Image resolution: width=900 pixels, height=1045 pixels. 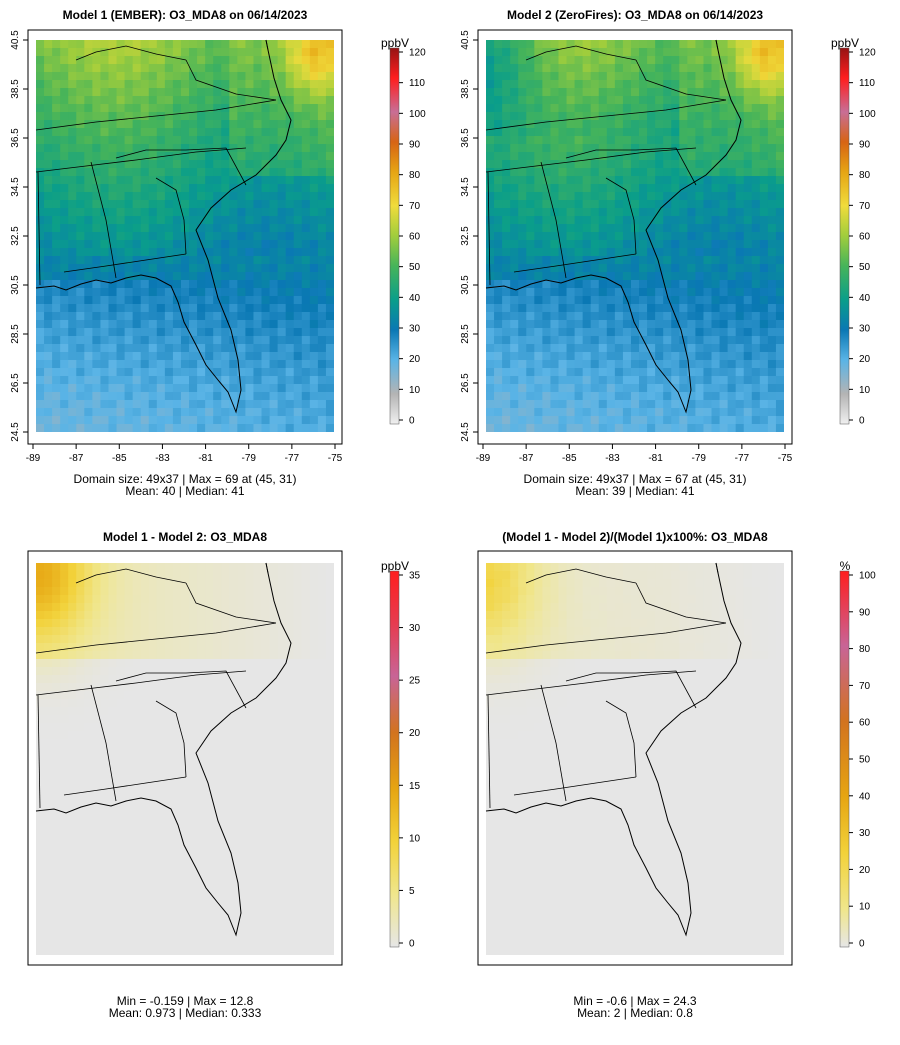 What do you see at coordinates (465, 285) in the screenshot?
I see `y-tick-label: 30.5` at bounding box center [465, 285].